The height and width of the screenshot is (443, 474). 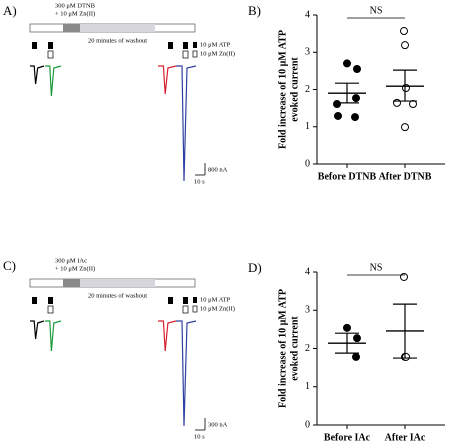 What do you see at coordinates (347, 437) in the screenshot?
I see `x-tick-label: Before IAc` at bounding box center [347, 437].